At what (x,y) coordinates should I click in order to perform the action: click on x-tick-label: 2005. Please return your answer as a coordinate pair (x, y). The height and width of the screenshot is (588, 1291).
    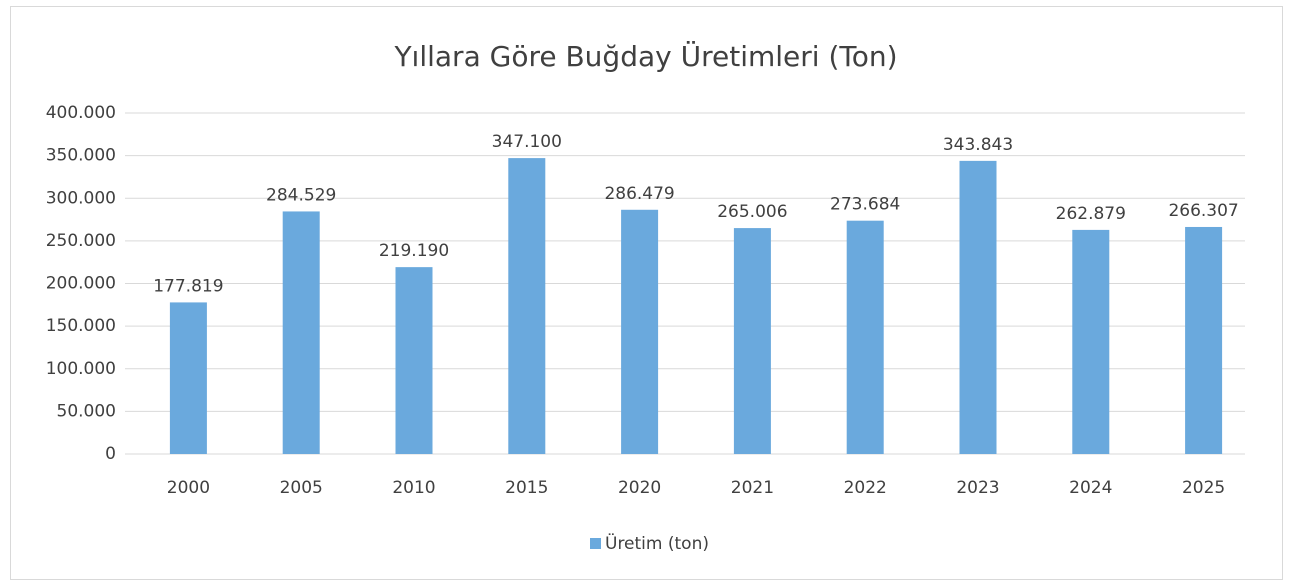
    Looking at the image, I should click on (301, 488).